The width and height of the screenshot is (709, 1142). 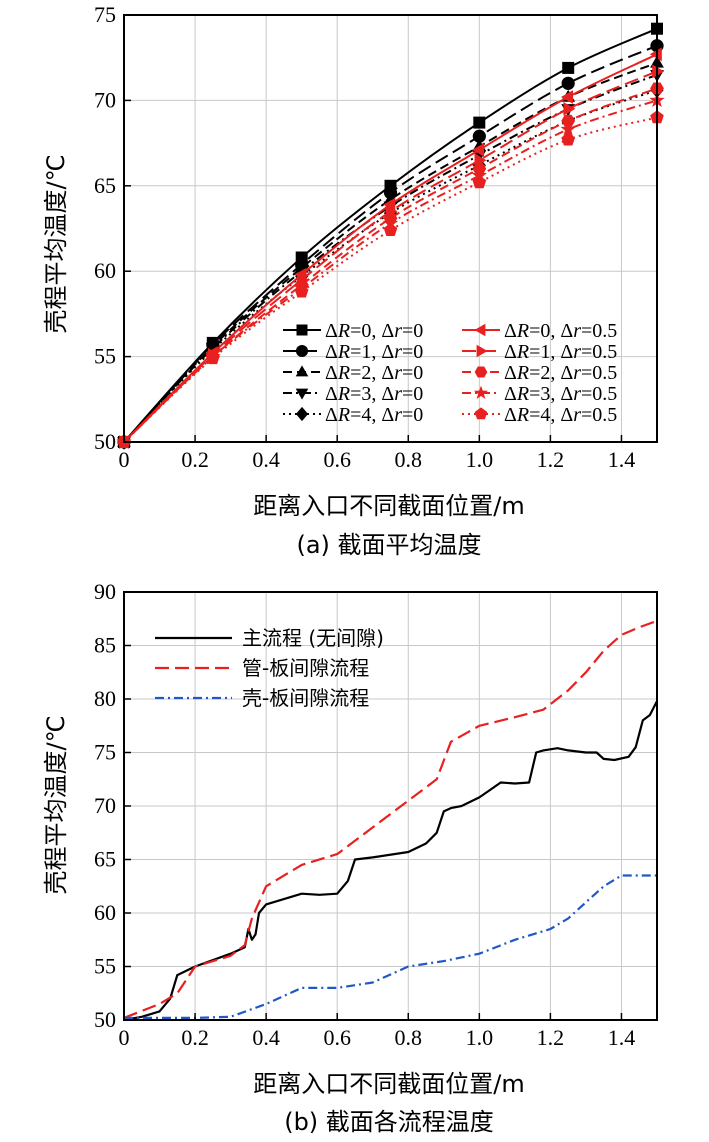 What do you see at coordinates (105, 591) in the screenshot?
I see `y-tick-label: 90` at bounding box center [105, 591].